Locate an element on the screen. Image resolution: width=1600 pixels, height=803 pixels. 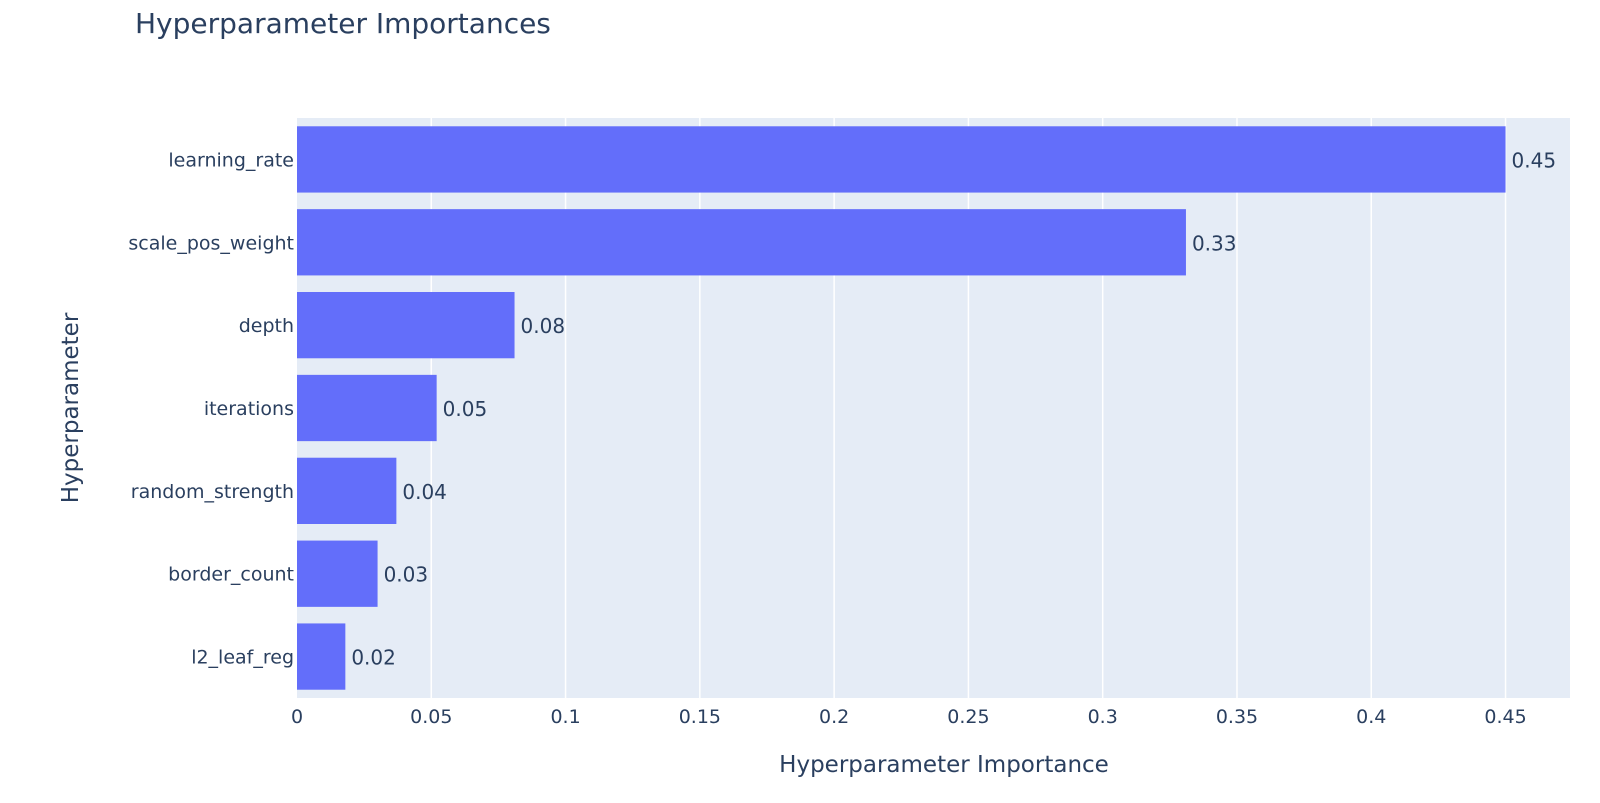
y-category-label: border_count is located at coordinates (231, 575).